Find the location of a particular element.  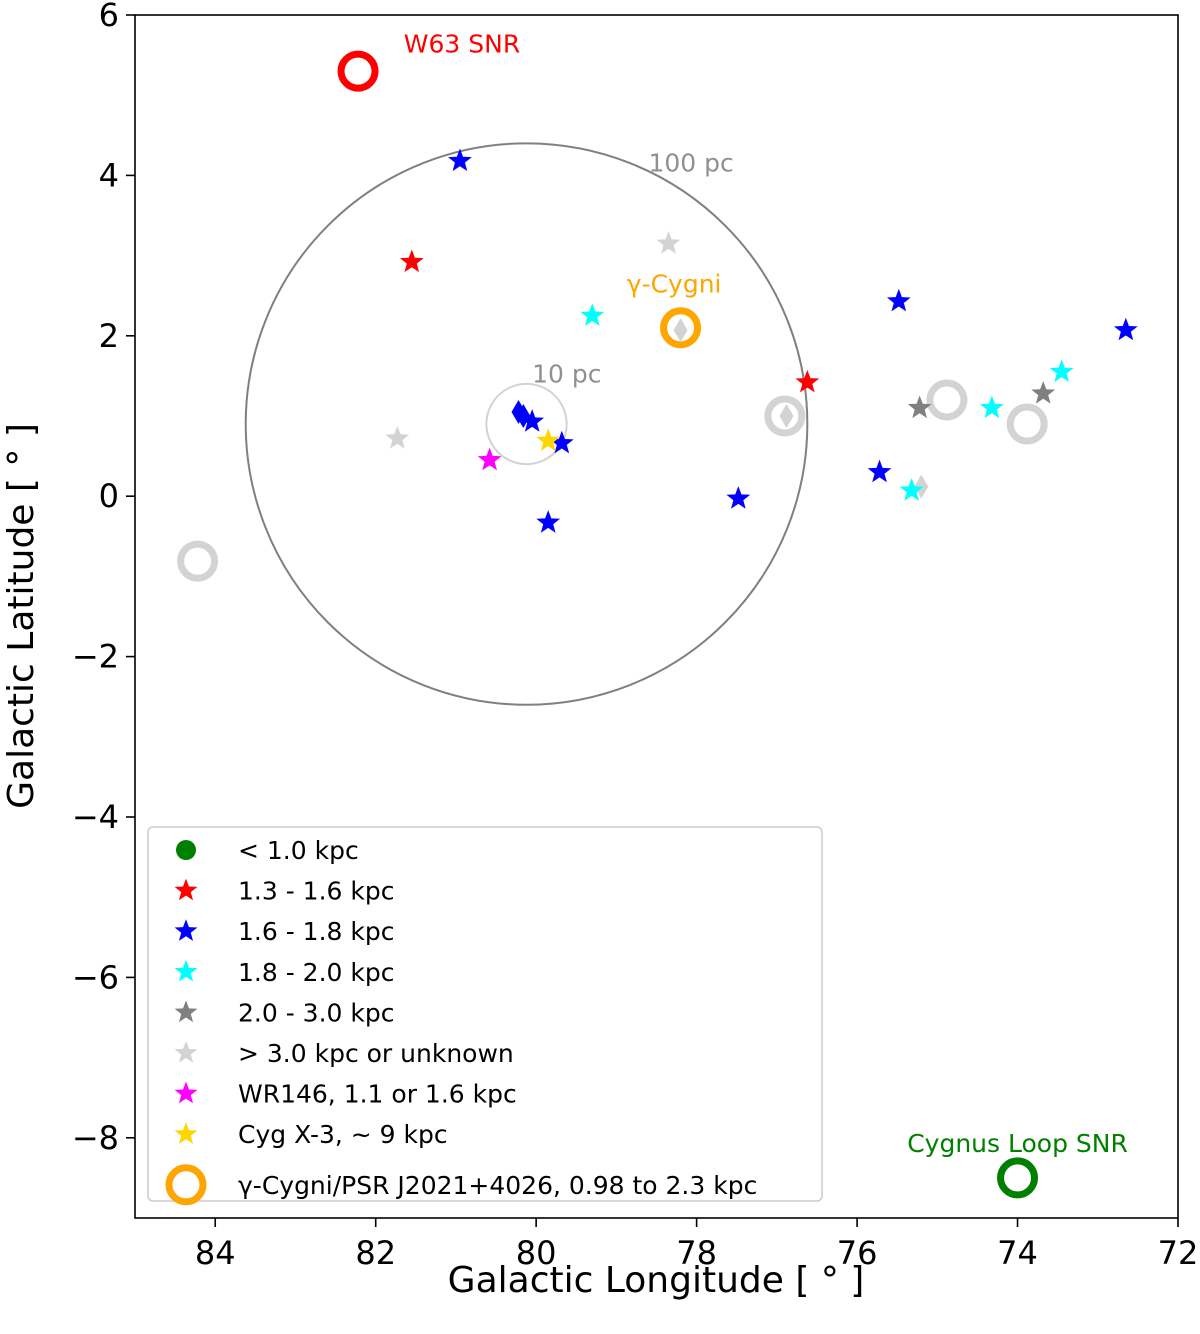

y-tick-label: −4 is located at coordinates (95, 817).